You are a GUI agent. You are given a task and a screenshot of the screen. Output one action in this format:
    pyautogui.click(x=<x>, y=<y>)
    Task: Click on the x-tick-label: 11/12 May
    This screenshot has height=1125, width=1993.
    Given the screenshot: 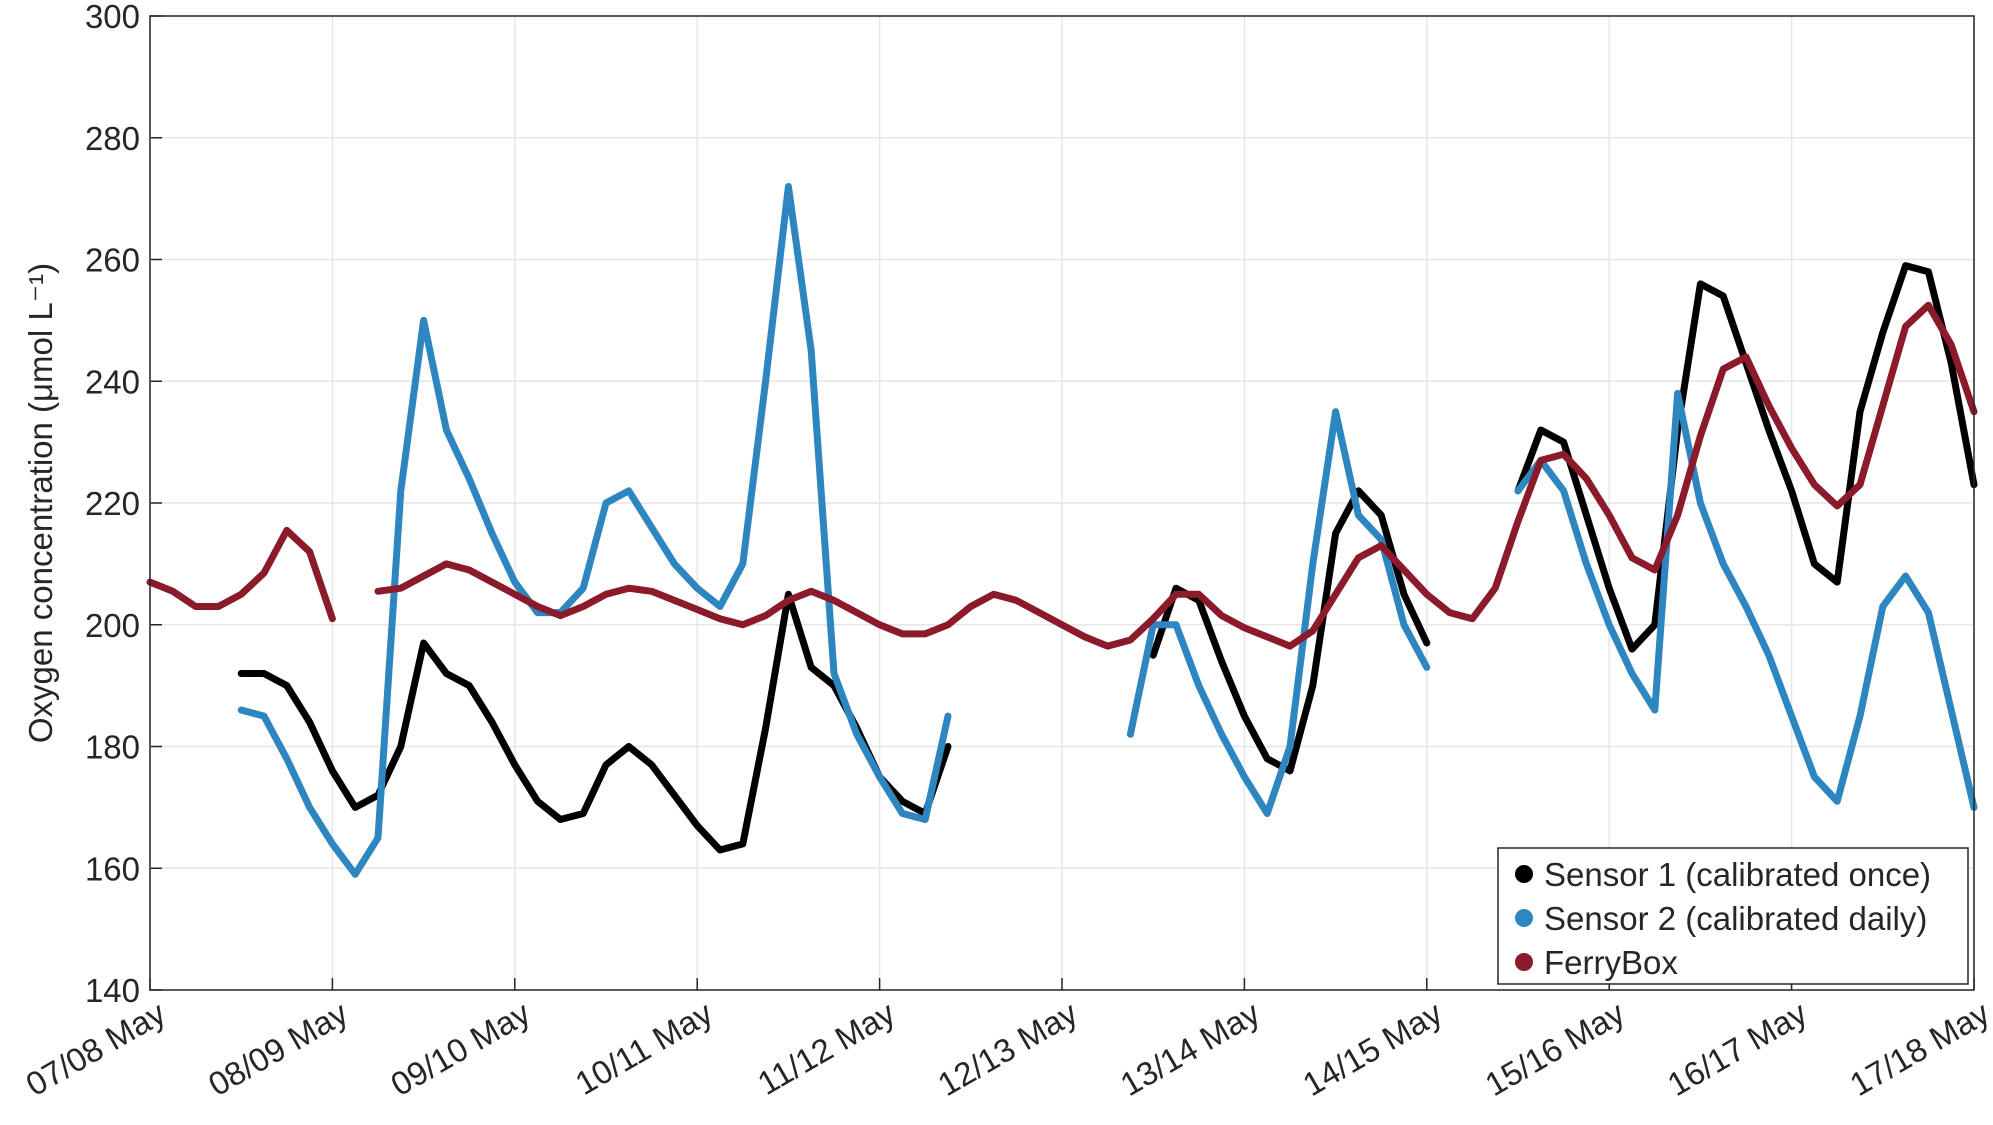 What is the action you would take?
    pyautogui.click(x=826, y=1048)
    